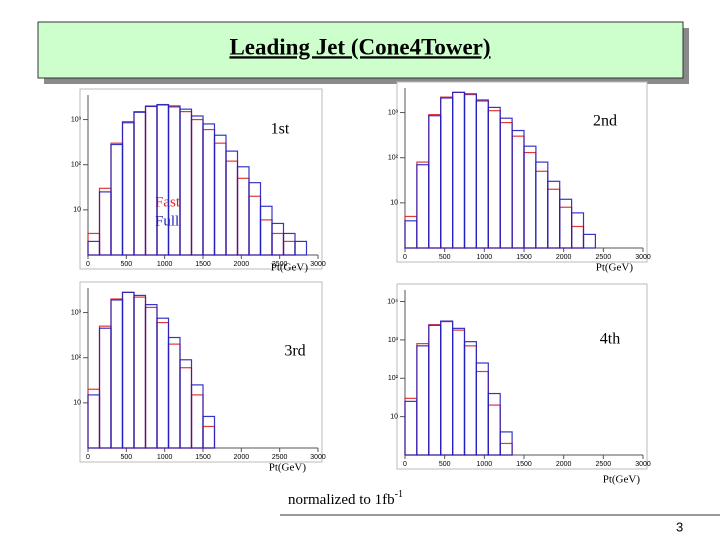 The image size is (720, 540). Describe the element at coordinates (280, 129) in the screenshot. I see `panel-label: 1st` at that location.